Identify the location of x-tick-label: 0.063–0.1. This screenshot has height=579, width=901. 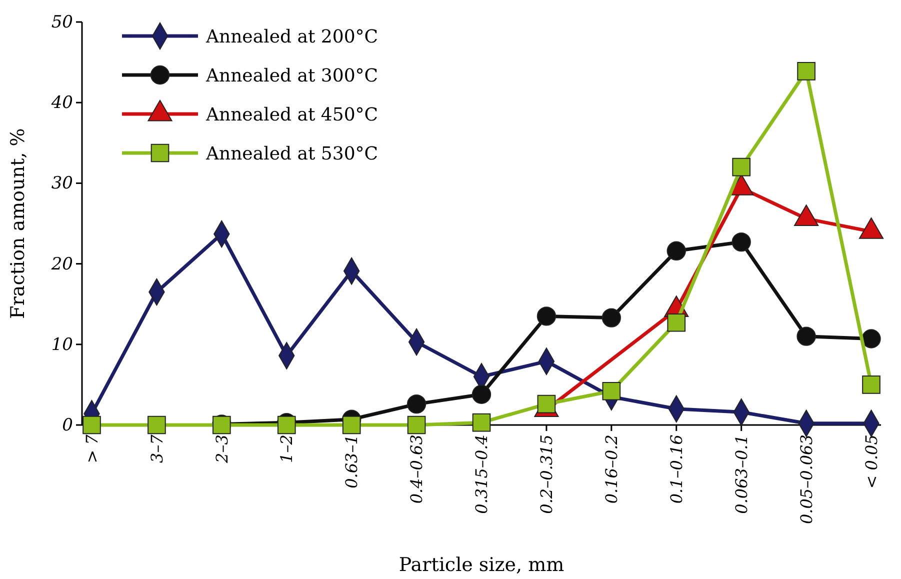
(741, 474).